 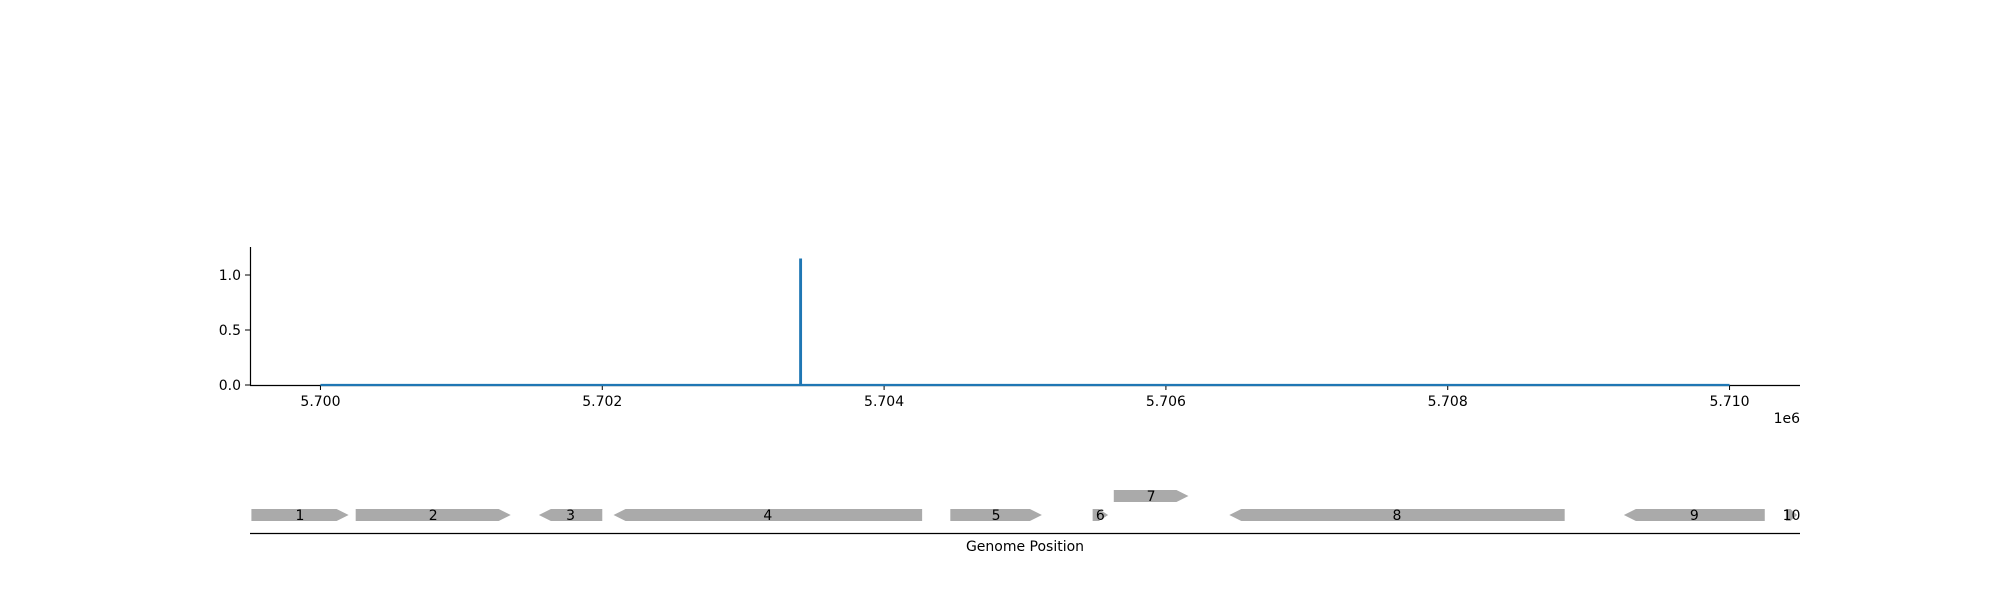 I want to click on x-tick-label: 5.700, so click(x=320, y=402).